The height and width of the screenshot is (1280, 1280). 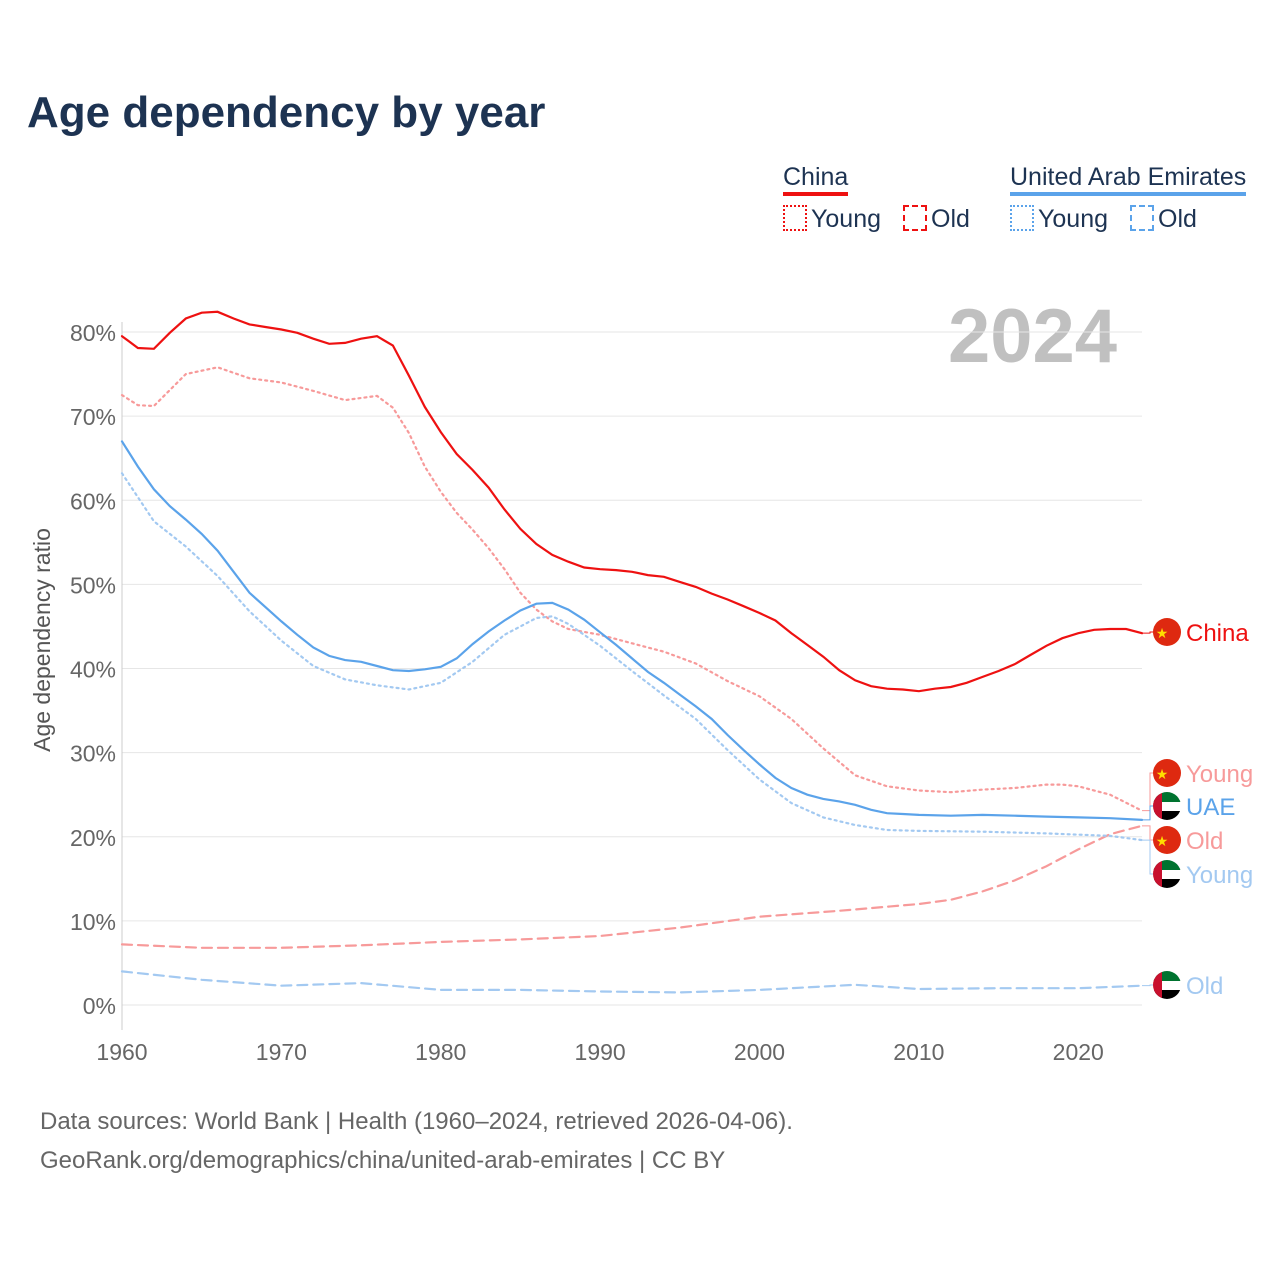 What do you see at coordinates (93, 501) in the screenshot?
I see `y-tick-label: 60%` at bounding box center [93, 501].